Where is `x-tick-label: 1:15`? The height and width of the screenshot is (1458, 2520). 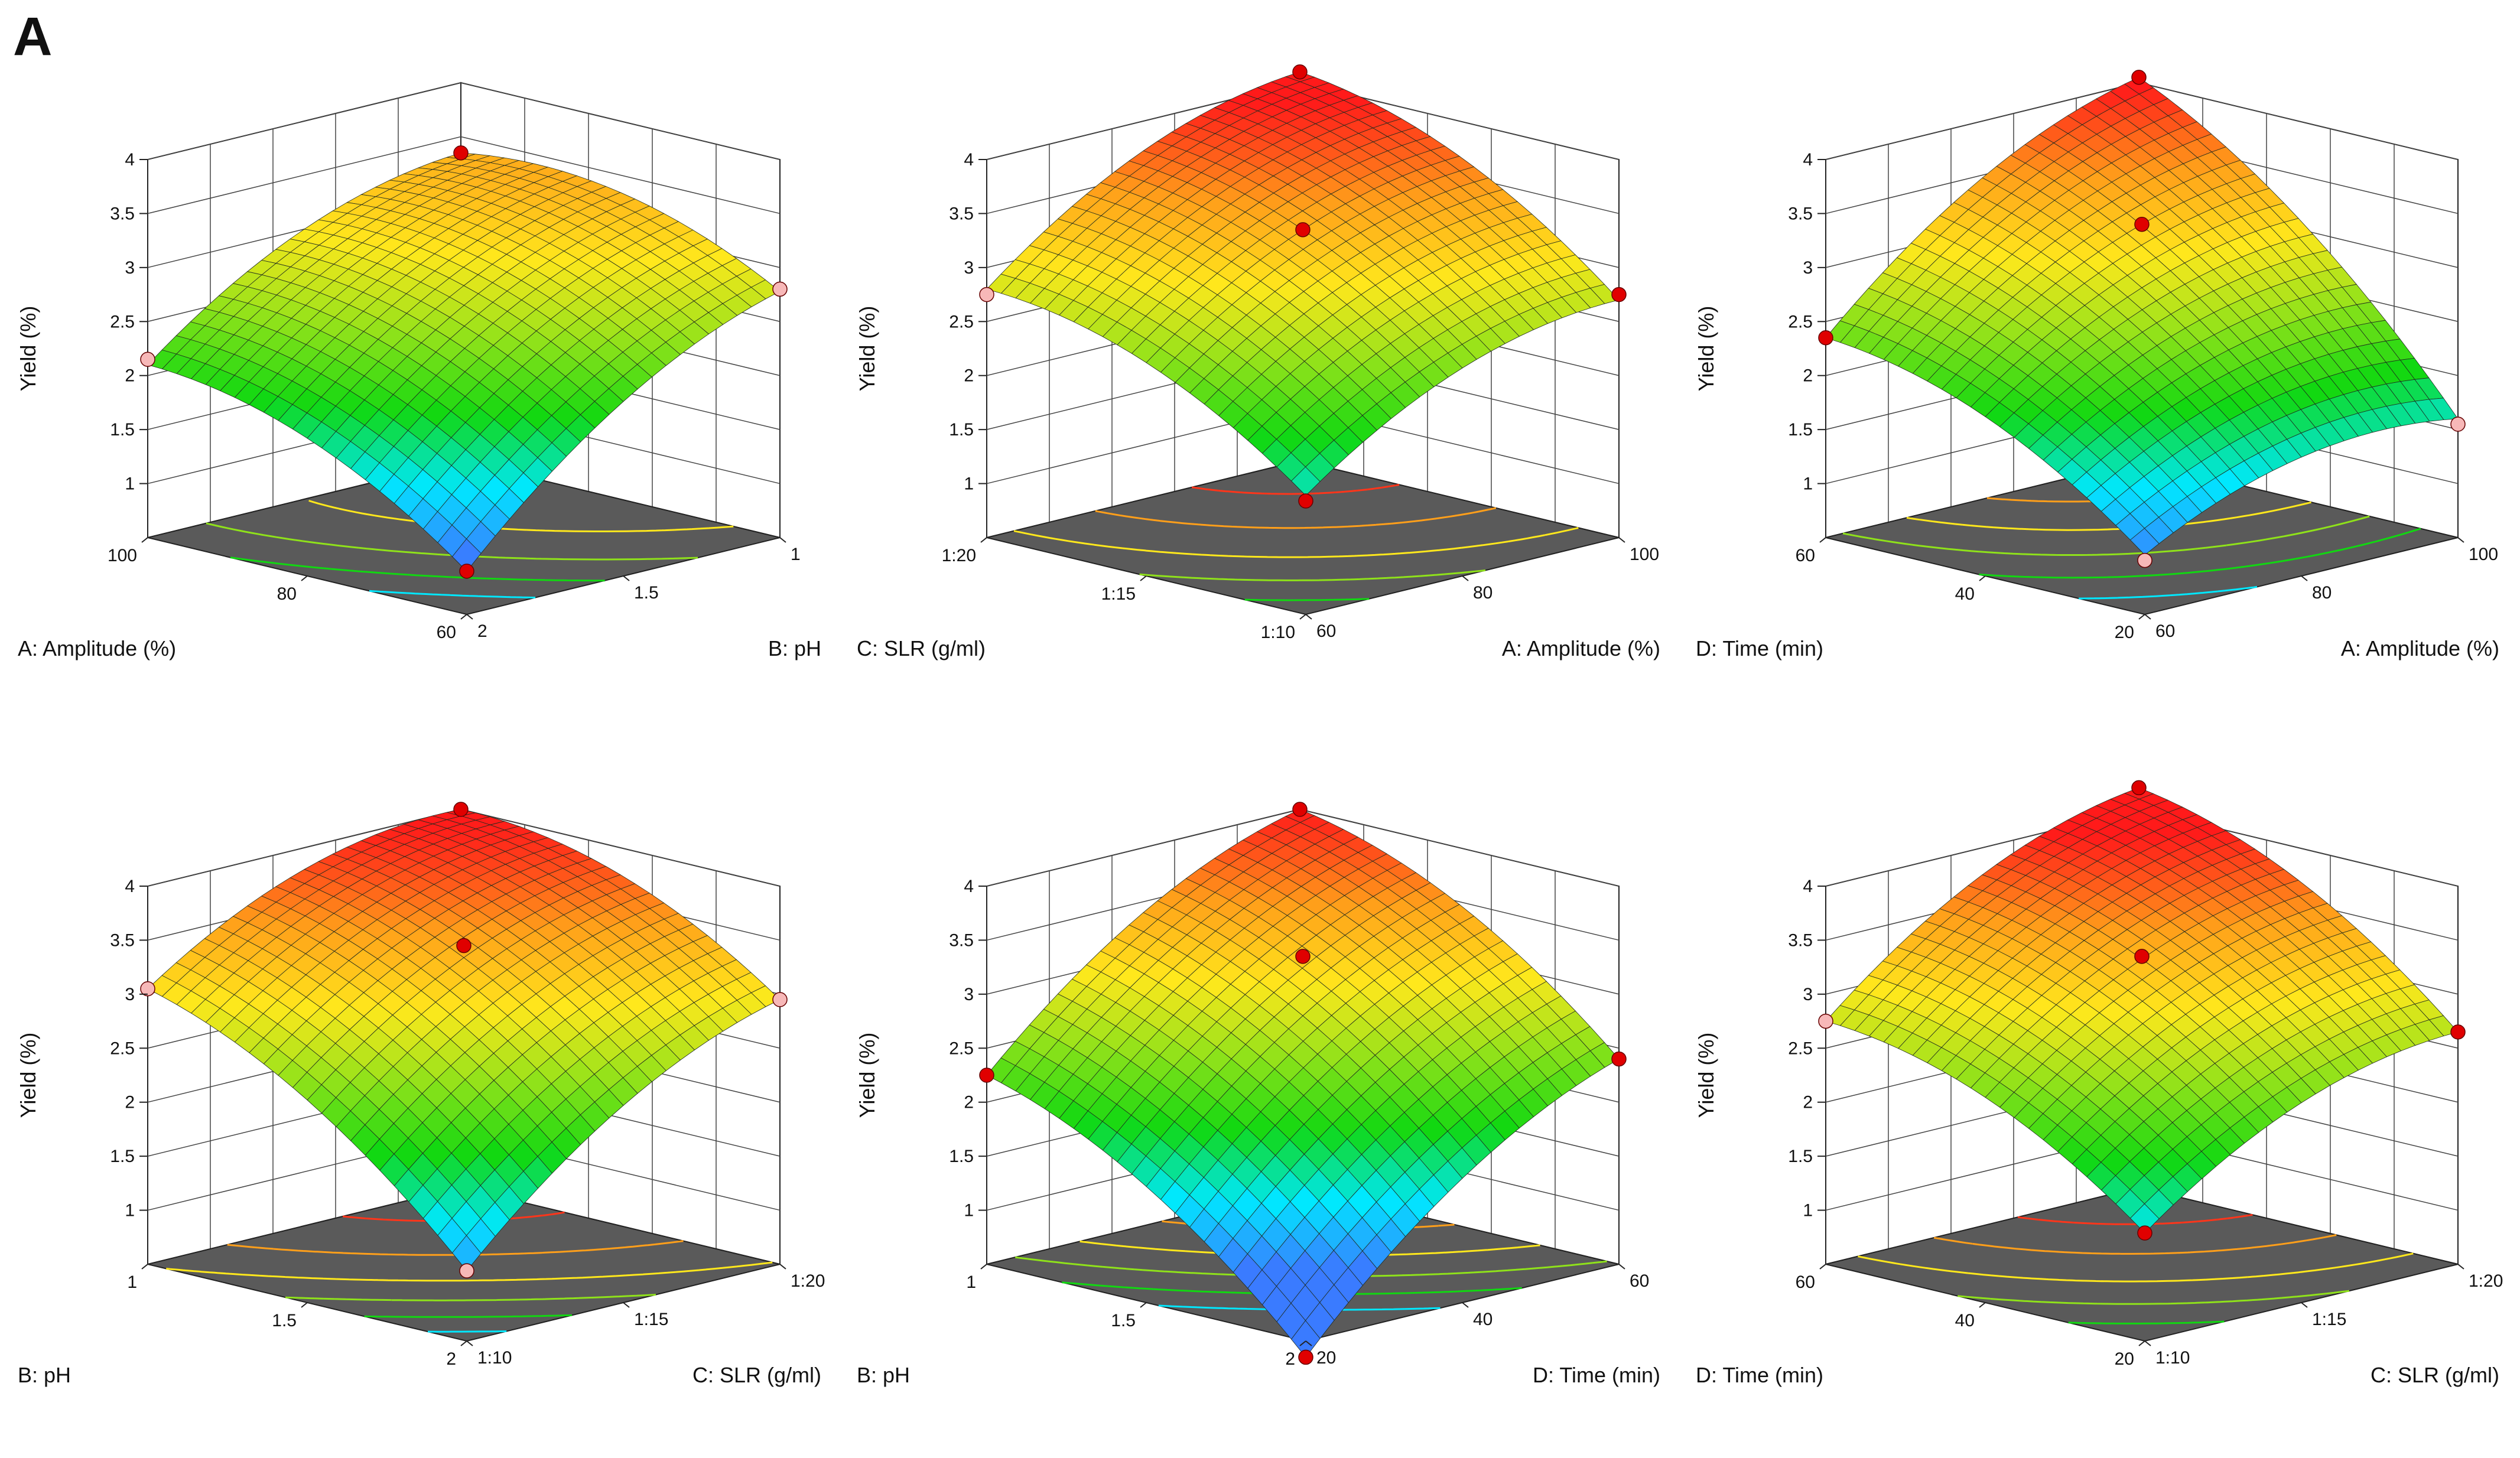
x-tick-label: 1:15 is located at coordinates (1118, 594).